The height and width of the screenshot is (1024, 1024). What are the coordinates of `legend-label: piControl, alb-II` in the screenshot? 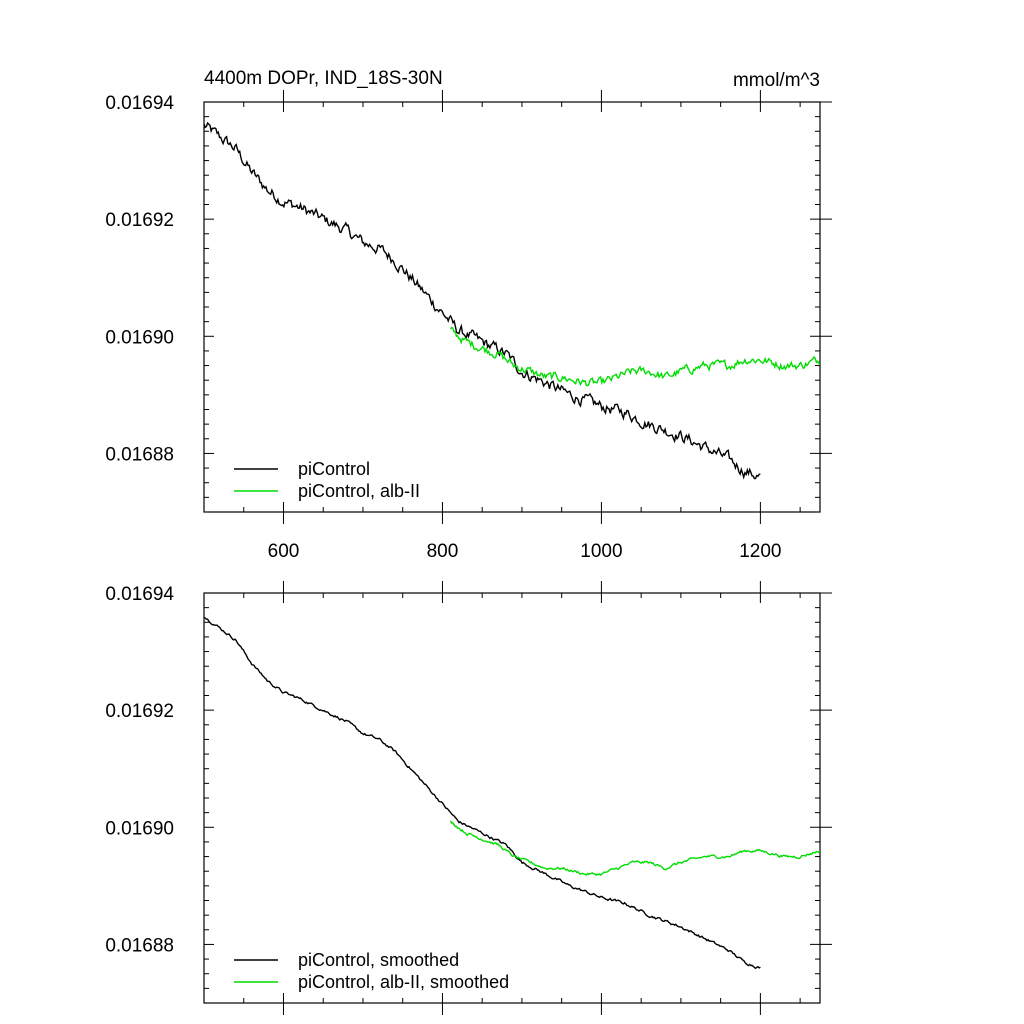 It's located at (359, 491).